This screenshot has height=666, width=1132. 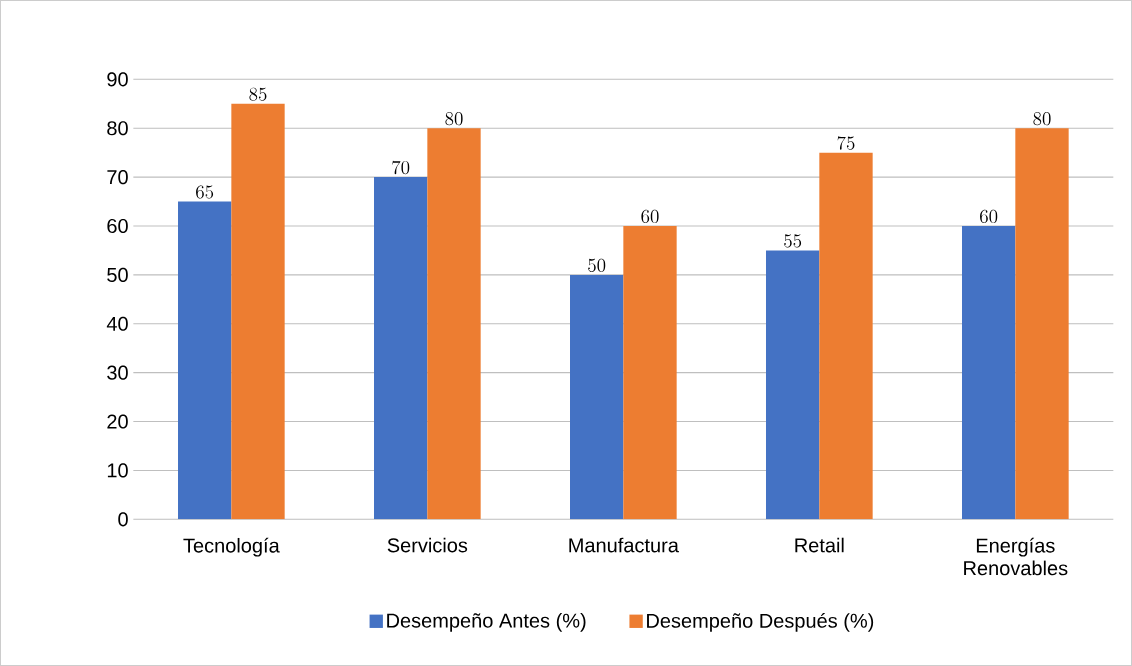 What do you see at coordinates (117, 421) in the screenshot?
I see `y-tick-label: 20` at bounding box center [117, 421].